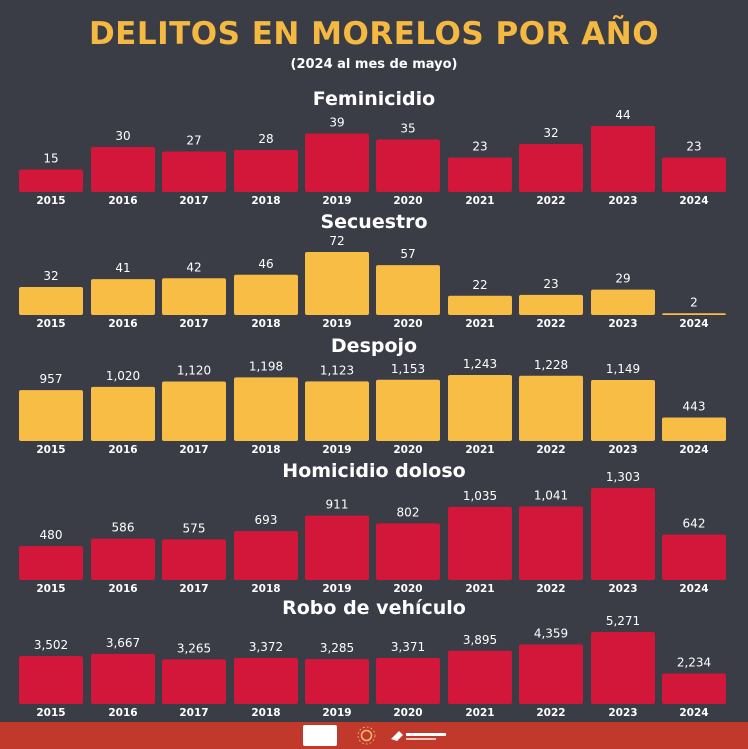 This screenshot has width=748, height=749. I want to click on data-label: 3,371, so click(408, 647).